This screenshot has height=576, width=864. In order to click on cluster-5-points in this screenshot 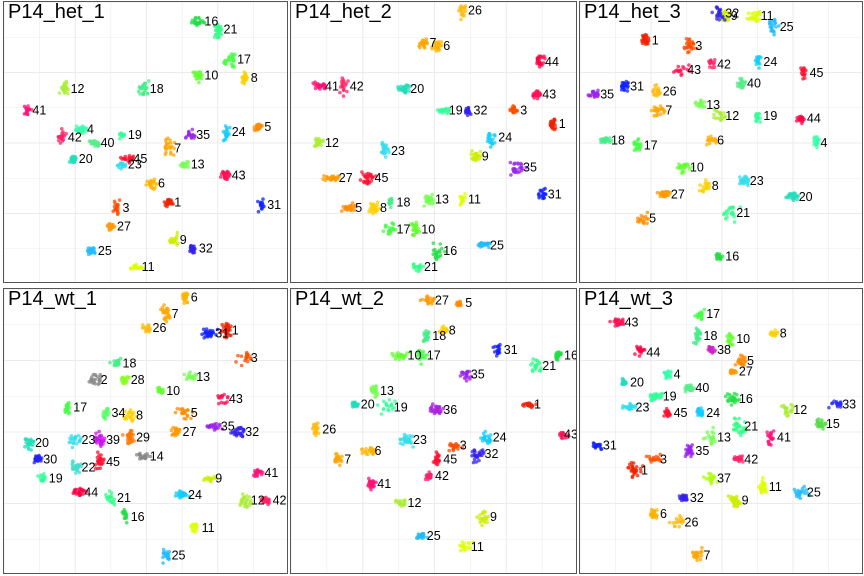, I will do `click(258, 127)`.